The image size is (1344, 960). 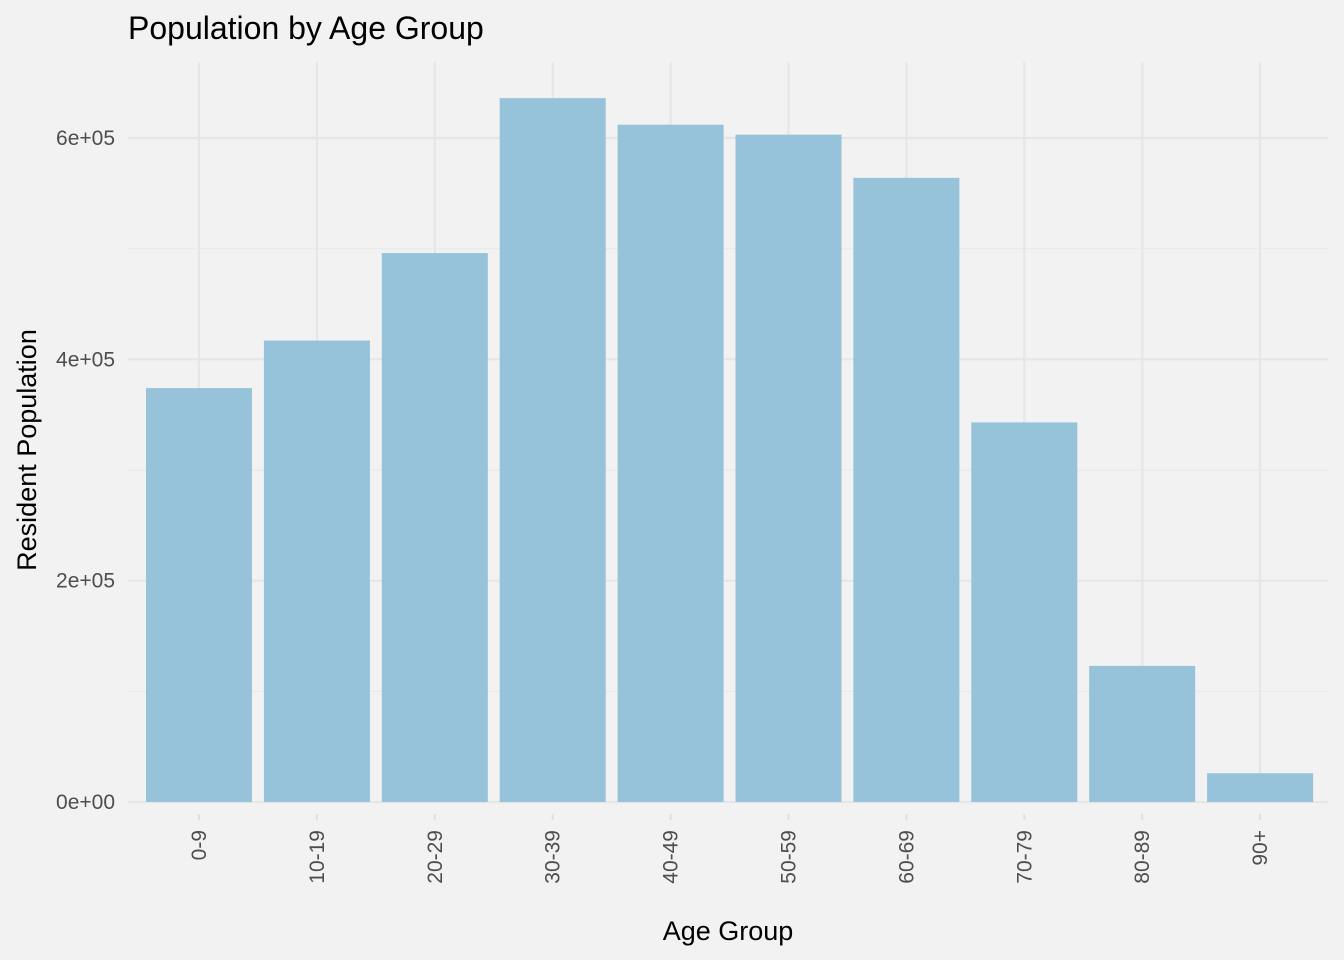 What do you see at coordinates (85, 581) in the screenshot?
I see `y-tick-label: 2e+05` at bounding box center [85, 581].